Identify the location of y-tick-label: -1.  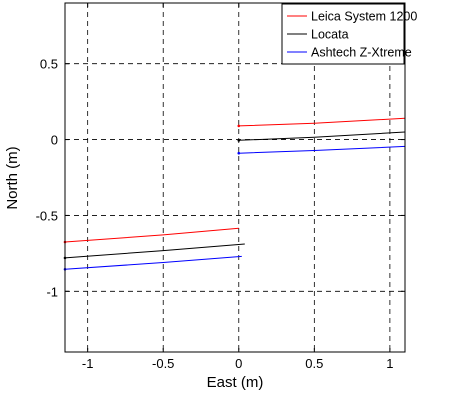
(52, 291).